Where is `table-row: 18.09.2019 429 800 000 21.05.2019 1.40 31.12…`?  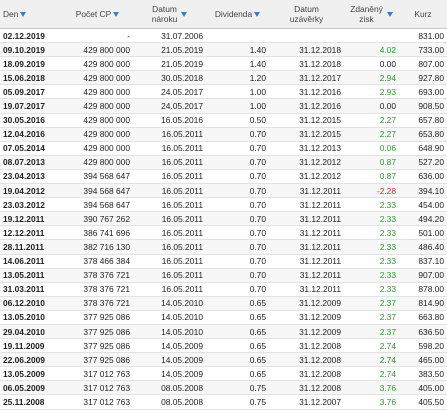
table-row: 18.09.2019 429 800 000 21.05.2019 1.40 31.12… is located at coordinates (223, 64).